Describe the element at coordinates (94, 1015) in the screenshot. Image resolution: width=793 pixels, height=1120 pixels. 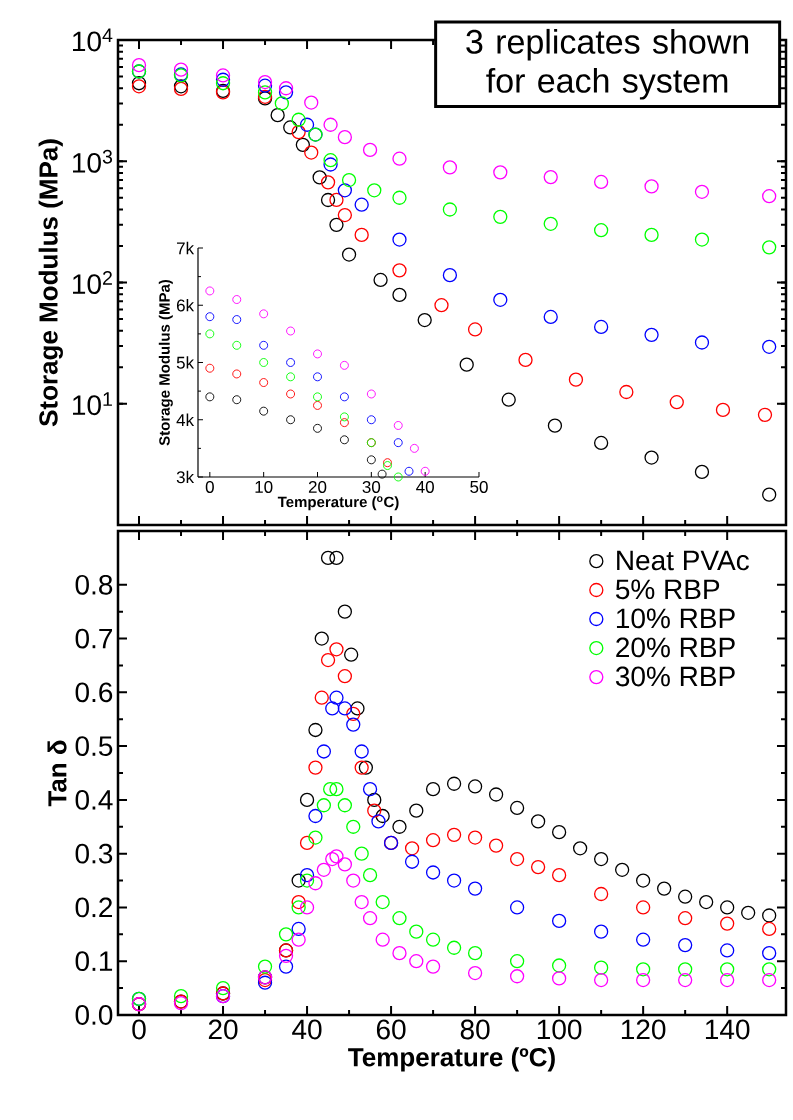
I see `y-tick-label: 0.0` at that location.